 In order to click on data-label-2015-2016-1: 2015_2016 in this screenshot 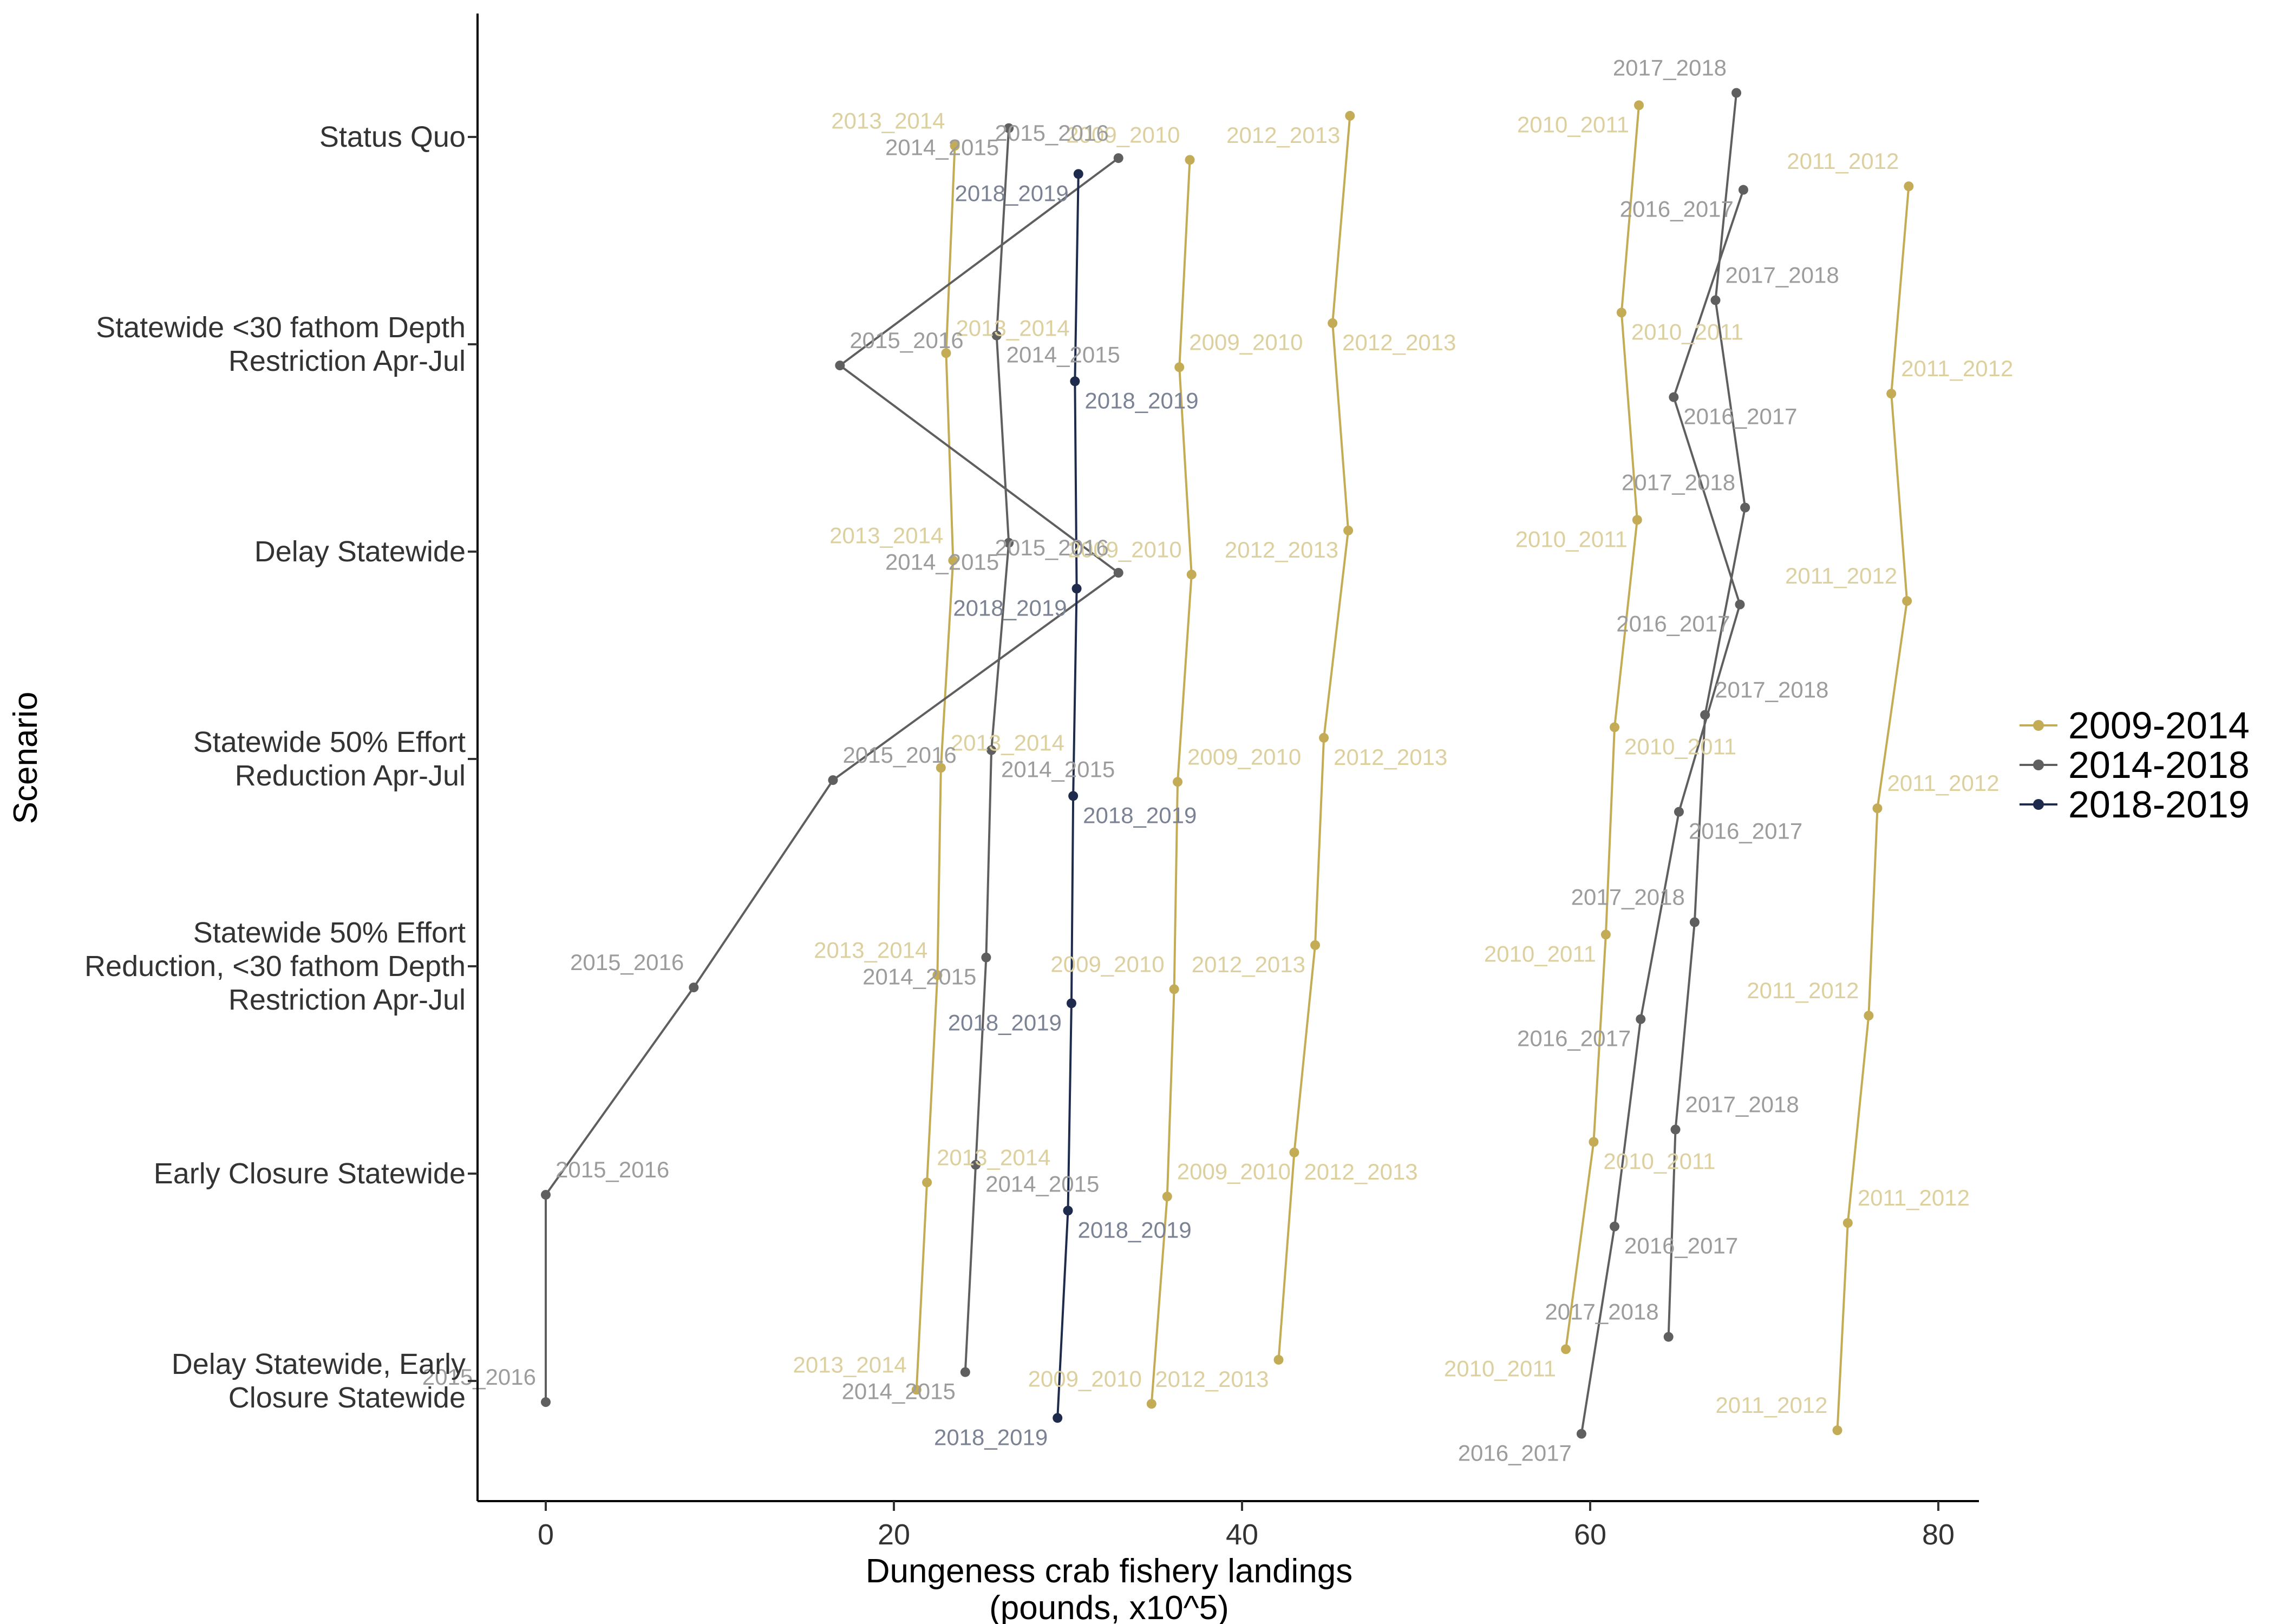, I will do `click(907, 341)`.